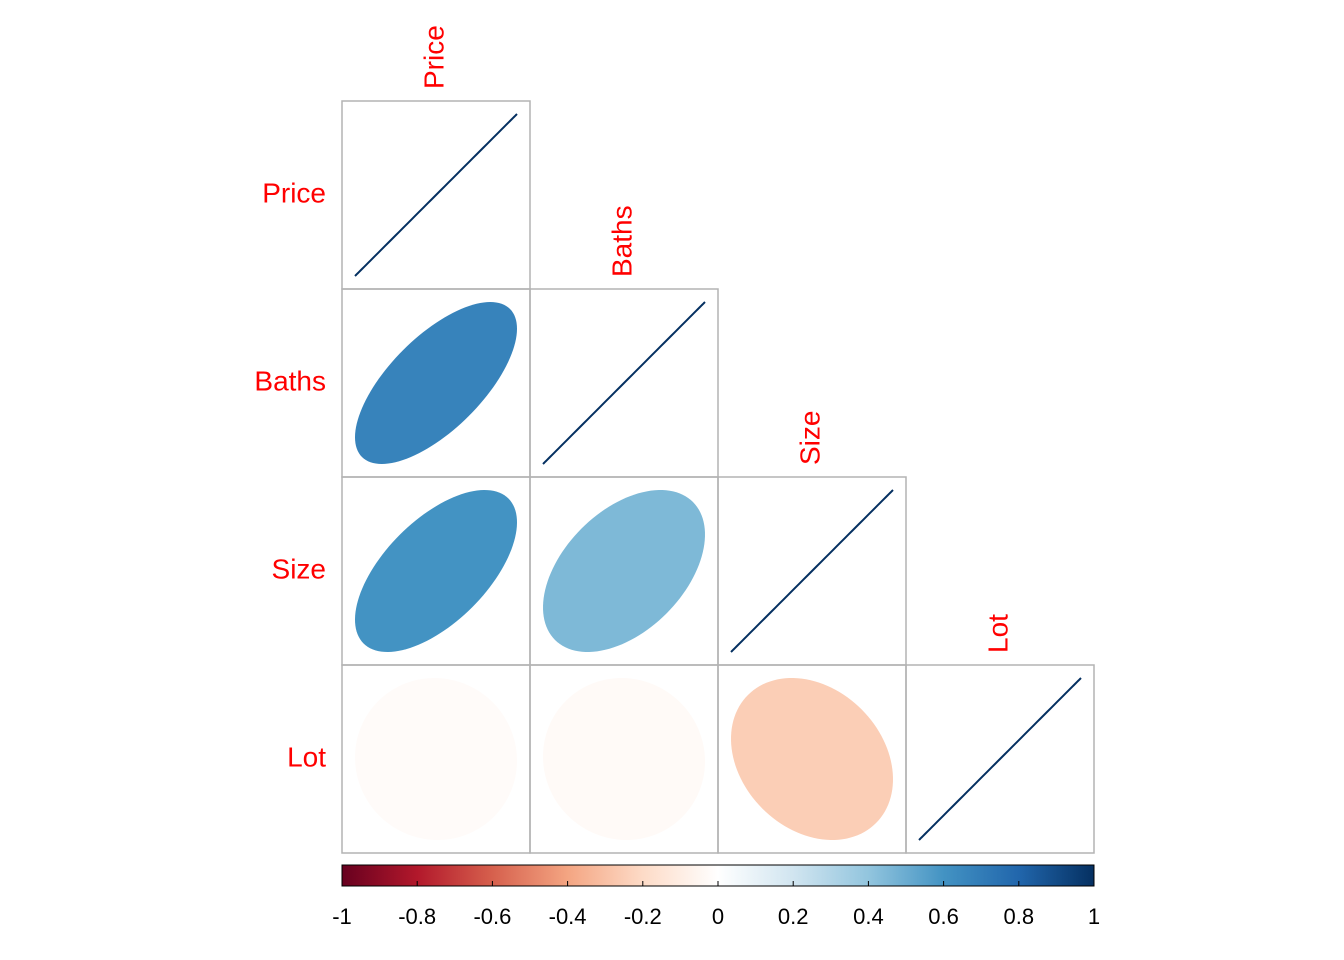  What do you see at coordinates (290, 380) in the screenshot?
I see `row-label: Baths` at bounding box center [290, 380].